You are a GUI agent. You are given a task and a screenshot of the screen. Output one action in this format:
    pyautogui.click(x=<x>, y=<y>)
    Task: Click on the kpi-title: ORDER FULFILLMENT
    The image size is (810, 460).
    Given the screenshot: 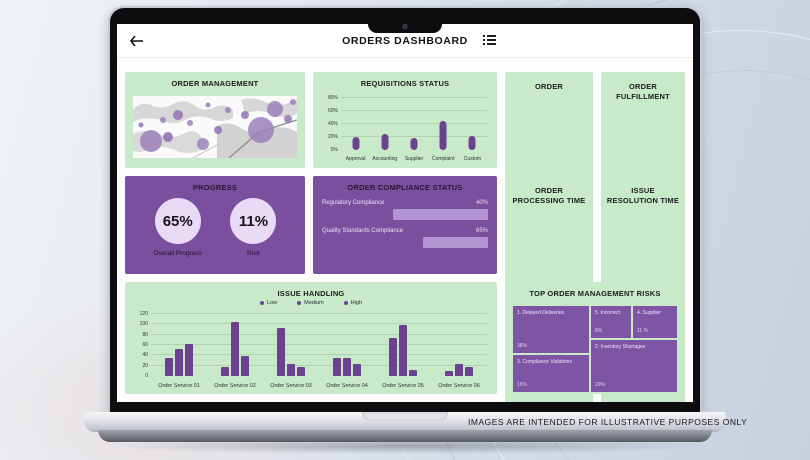 What is the action you would take?
    pyautogui.click(x=643, y=91)
    